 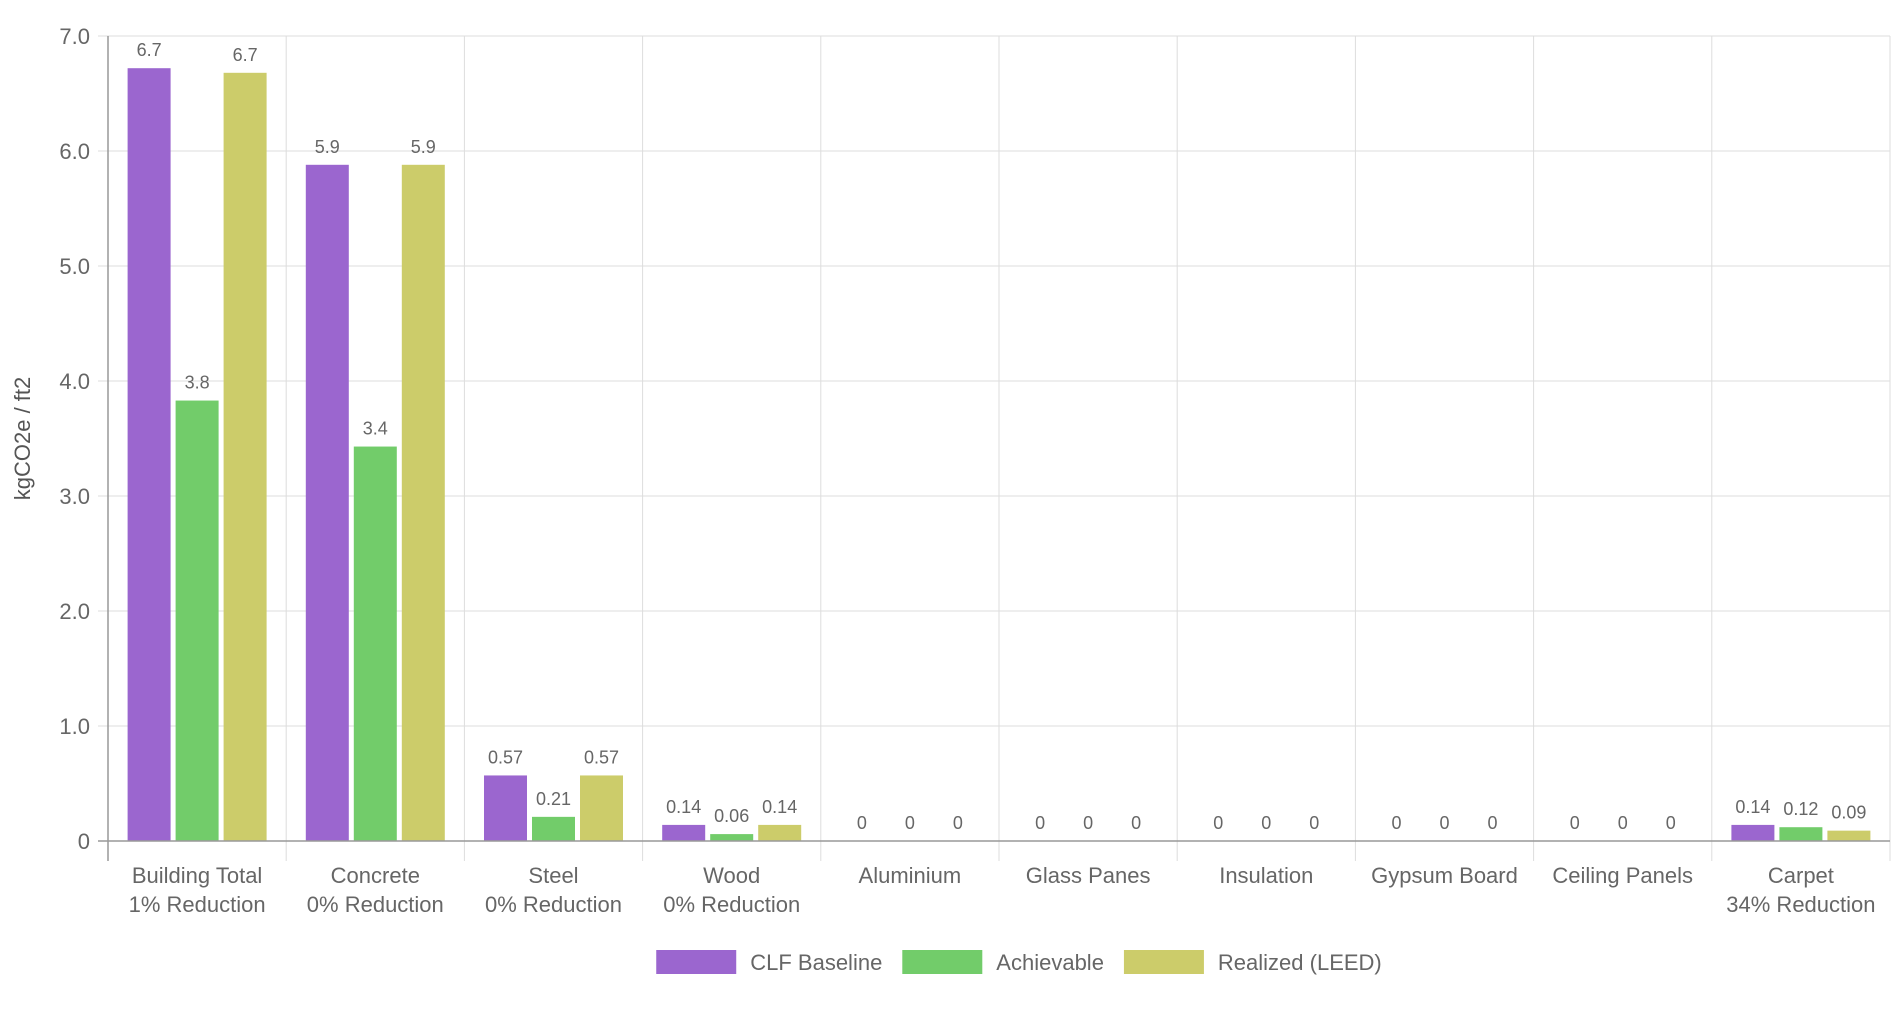 What do you see at coordinates (1801, 875) in the screenshot?
I see `x-tick-label: Carpet` at bounding box center [1801, 875].